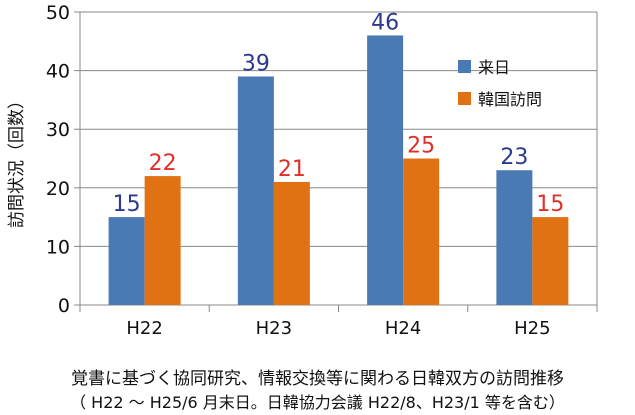  Describe the element at coordinates (403, 328) in the screenshot. I see `x-tick-label: H24` at that location.